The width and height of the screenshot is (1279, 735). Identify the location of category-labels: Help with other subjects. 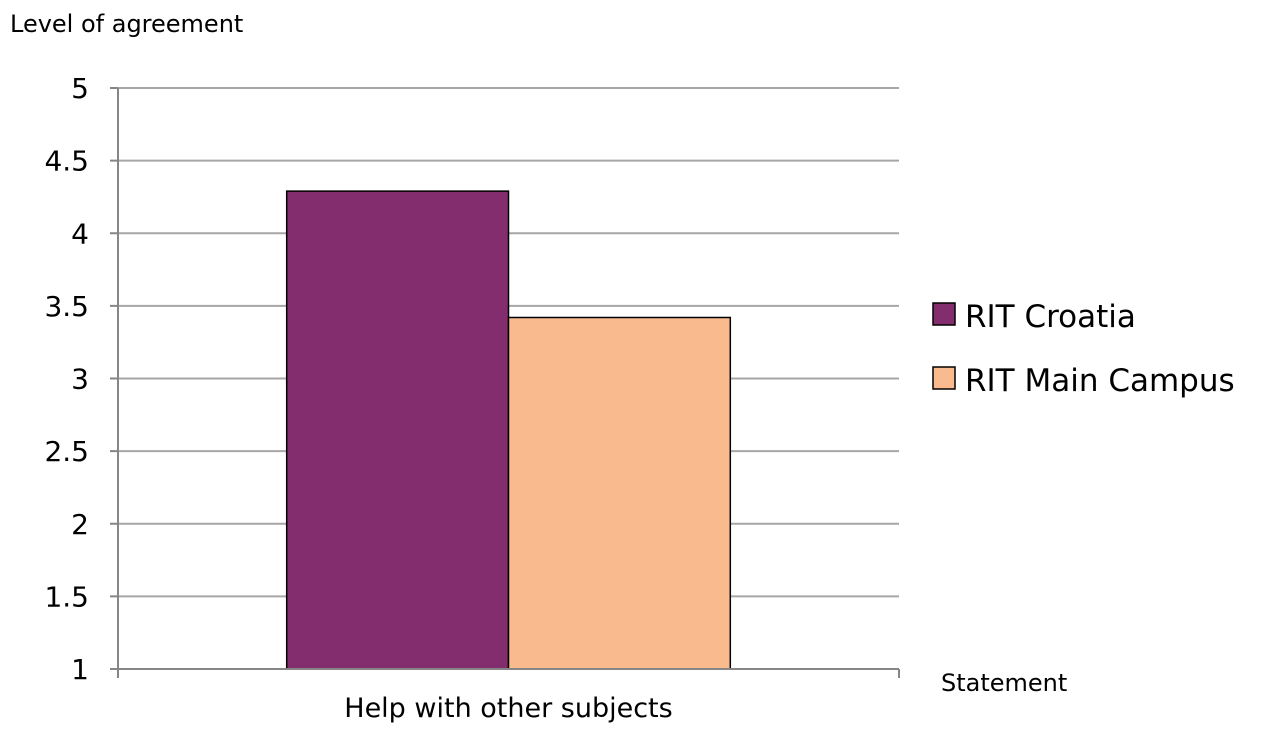
(508, 708).